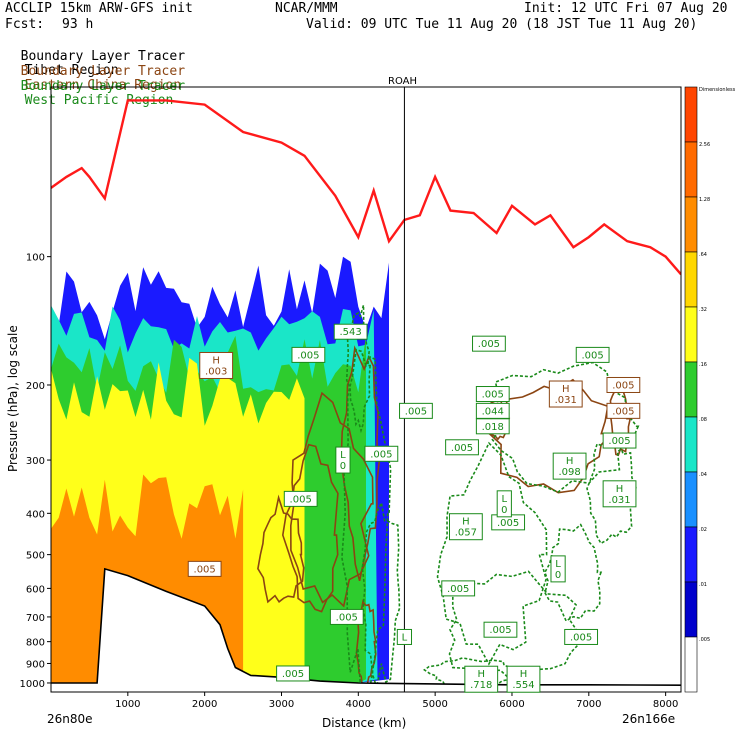 The height and width of the screenshot is (740, 740). Describe the element at coordinates (511, 704) in the screenshot. I see `x-tick-label: 6000` at that location.